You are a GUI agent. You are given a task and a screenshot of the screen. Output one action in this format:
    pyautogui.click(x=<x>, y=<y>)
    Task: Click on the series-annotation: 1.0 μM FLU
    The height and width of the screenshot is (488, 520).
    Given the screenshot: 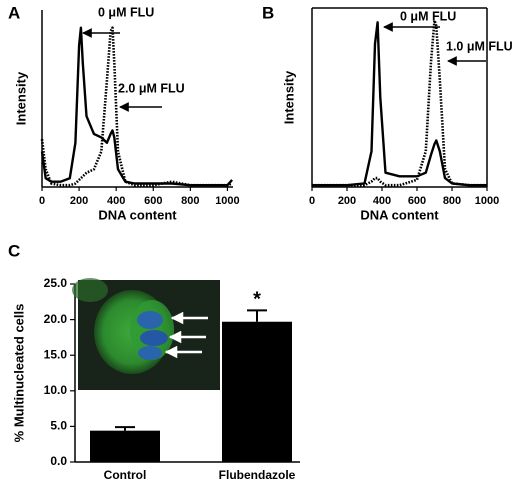 What is the action you would take?
    pyautogui.click(x=479, y=46)
    